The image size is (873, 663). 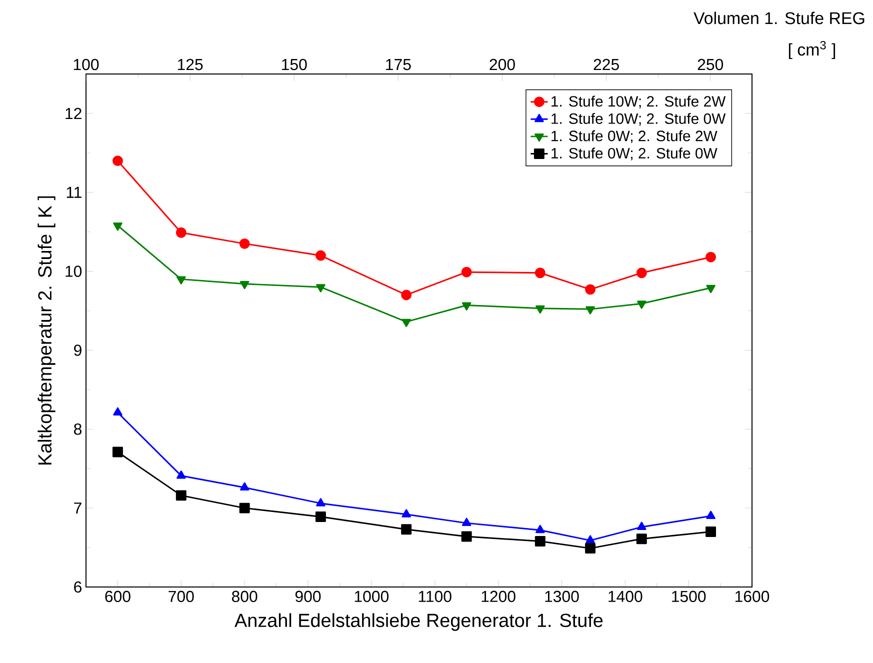 I want to click on x2-axis-title: Volumen 1. Stufe REG, so click(x=779, y=18).